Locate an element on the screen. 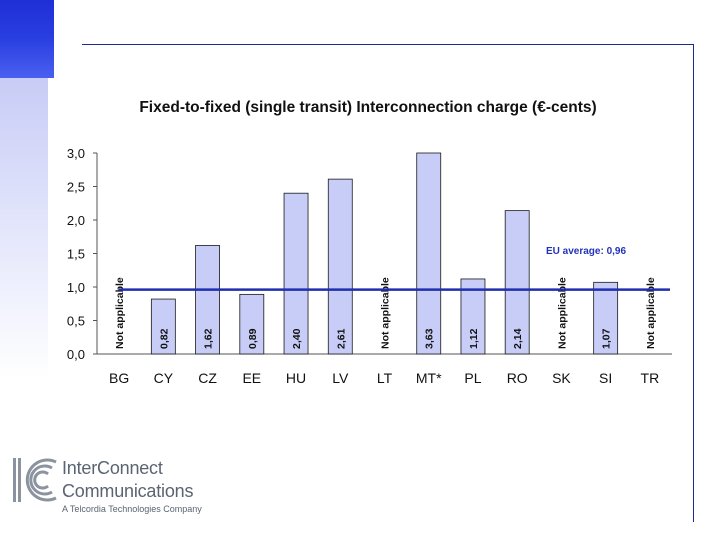 The width and height of the screenshot is (720, 540). x-tick-label: RO is located at coordinates (517, 378).